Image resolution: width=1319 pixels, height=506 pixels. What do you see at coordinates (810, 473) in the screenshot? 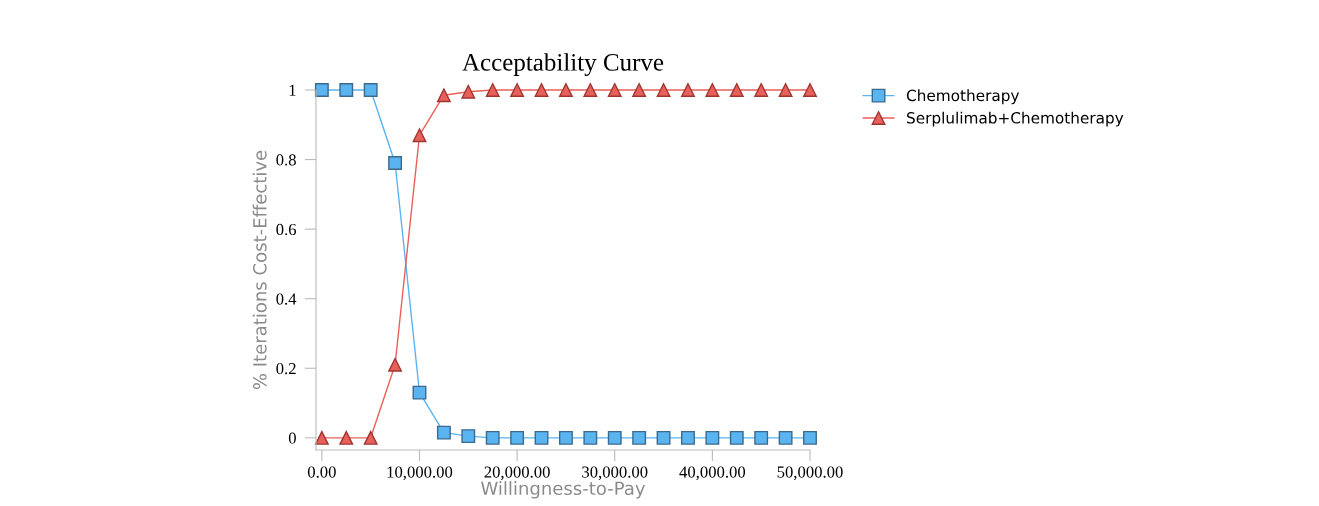
I see `x-tick-label: 50,000.00` at bounding box center [810, 473].